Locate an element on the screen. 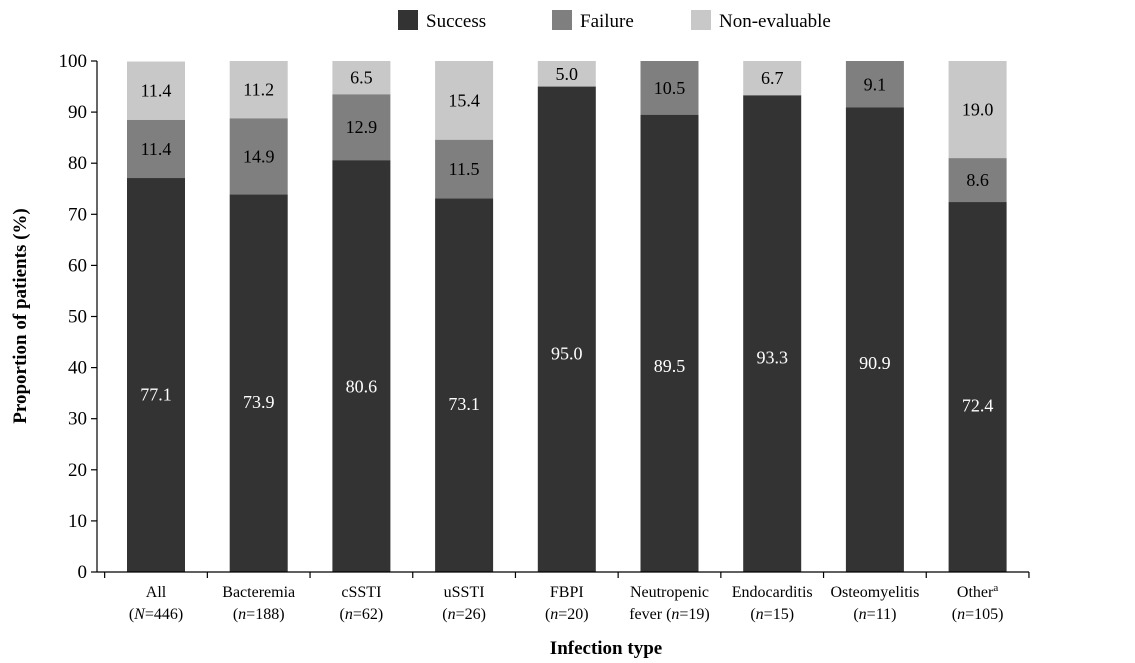  x-tick-label: Endocarditis is located at coordinates (772, 592).